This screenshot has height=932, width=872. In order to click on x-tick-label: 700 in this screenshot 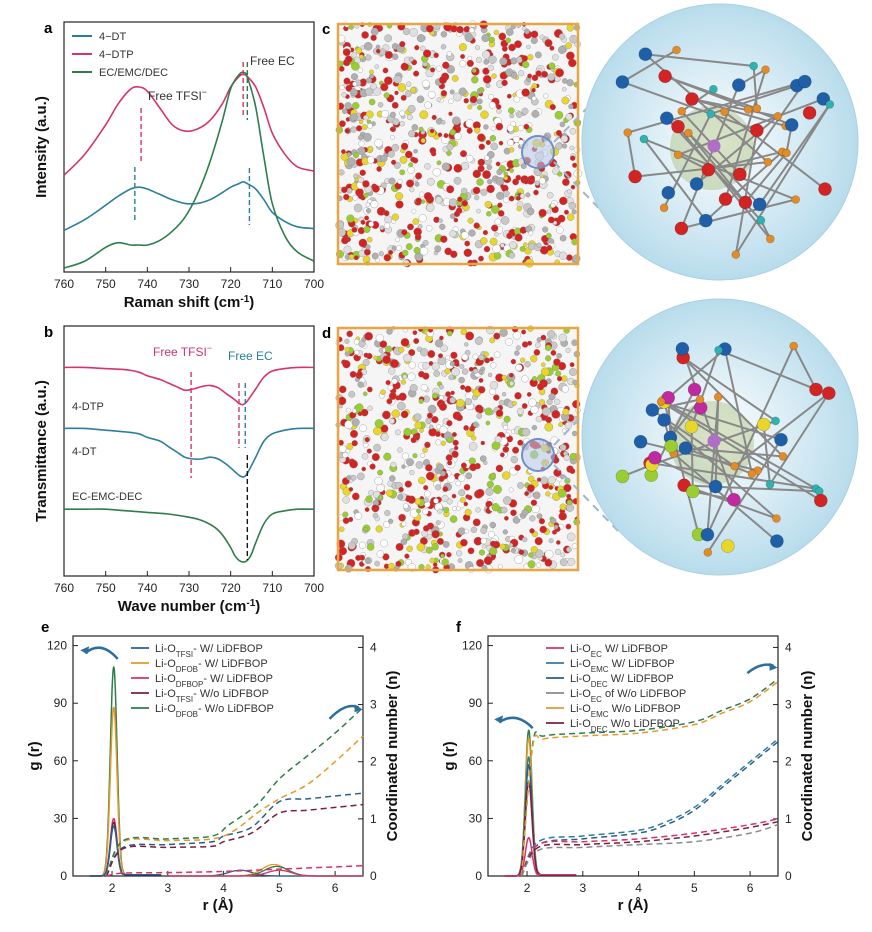, I will do `click(314, 284)`.